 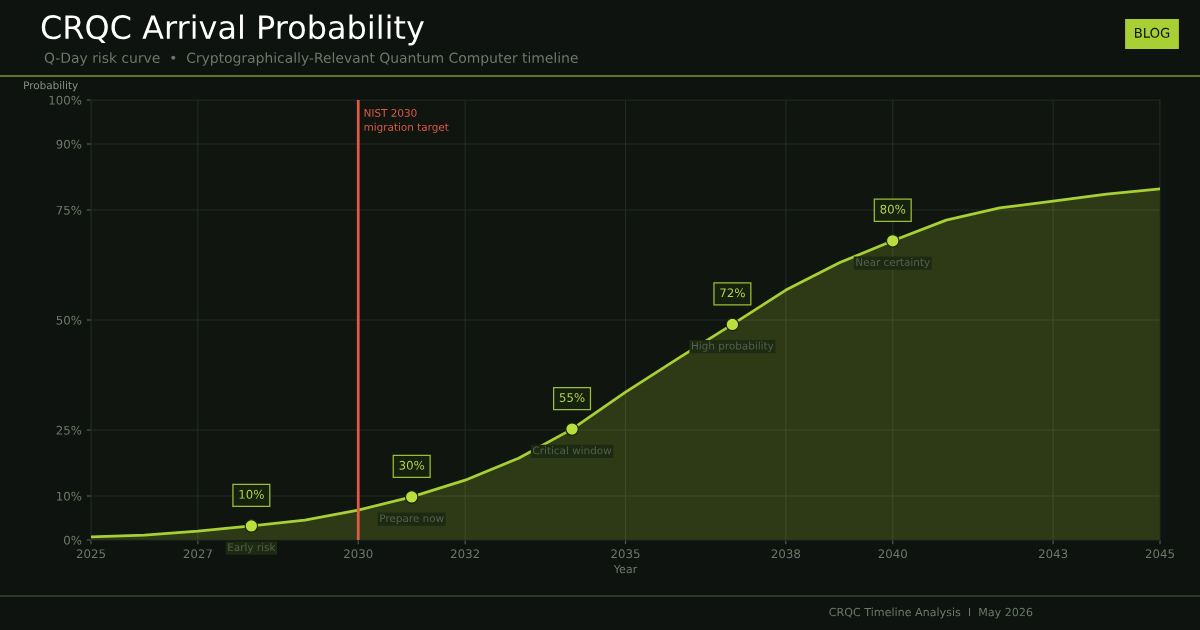 I want to click on ref-line-label: NIST 2030 migration target, so click(x=406, y=120).